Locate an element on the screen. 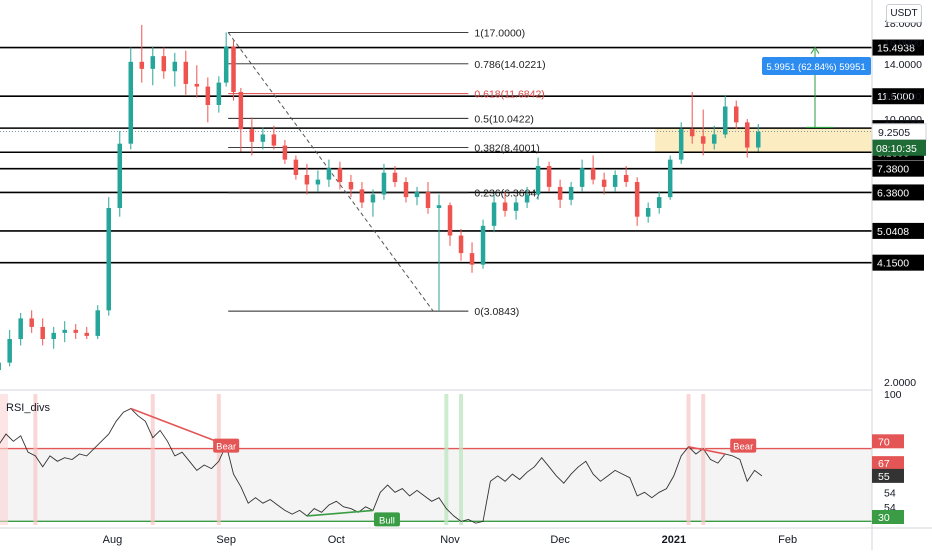  fib-level-label: 0.382(8.4001) is located at coordinates (506, 149).